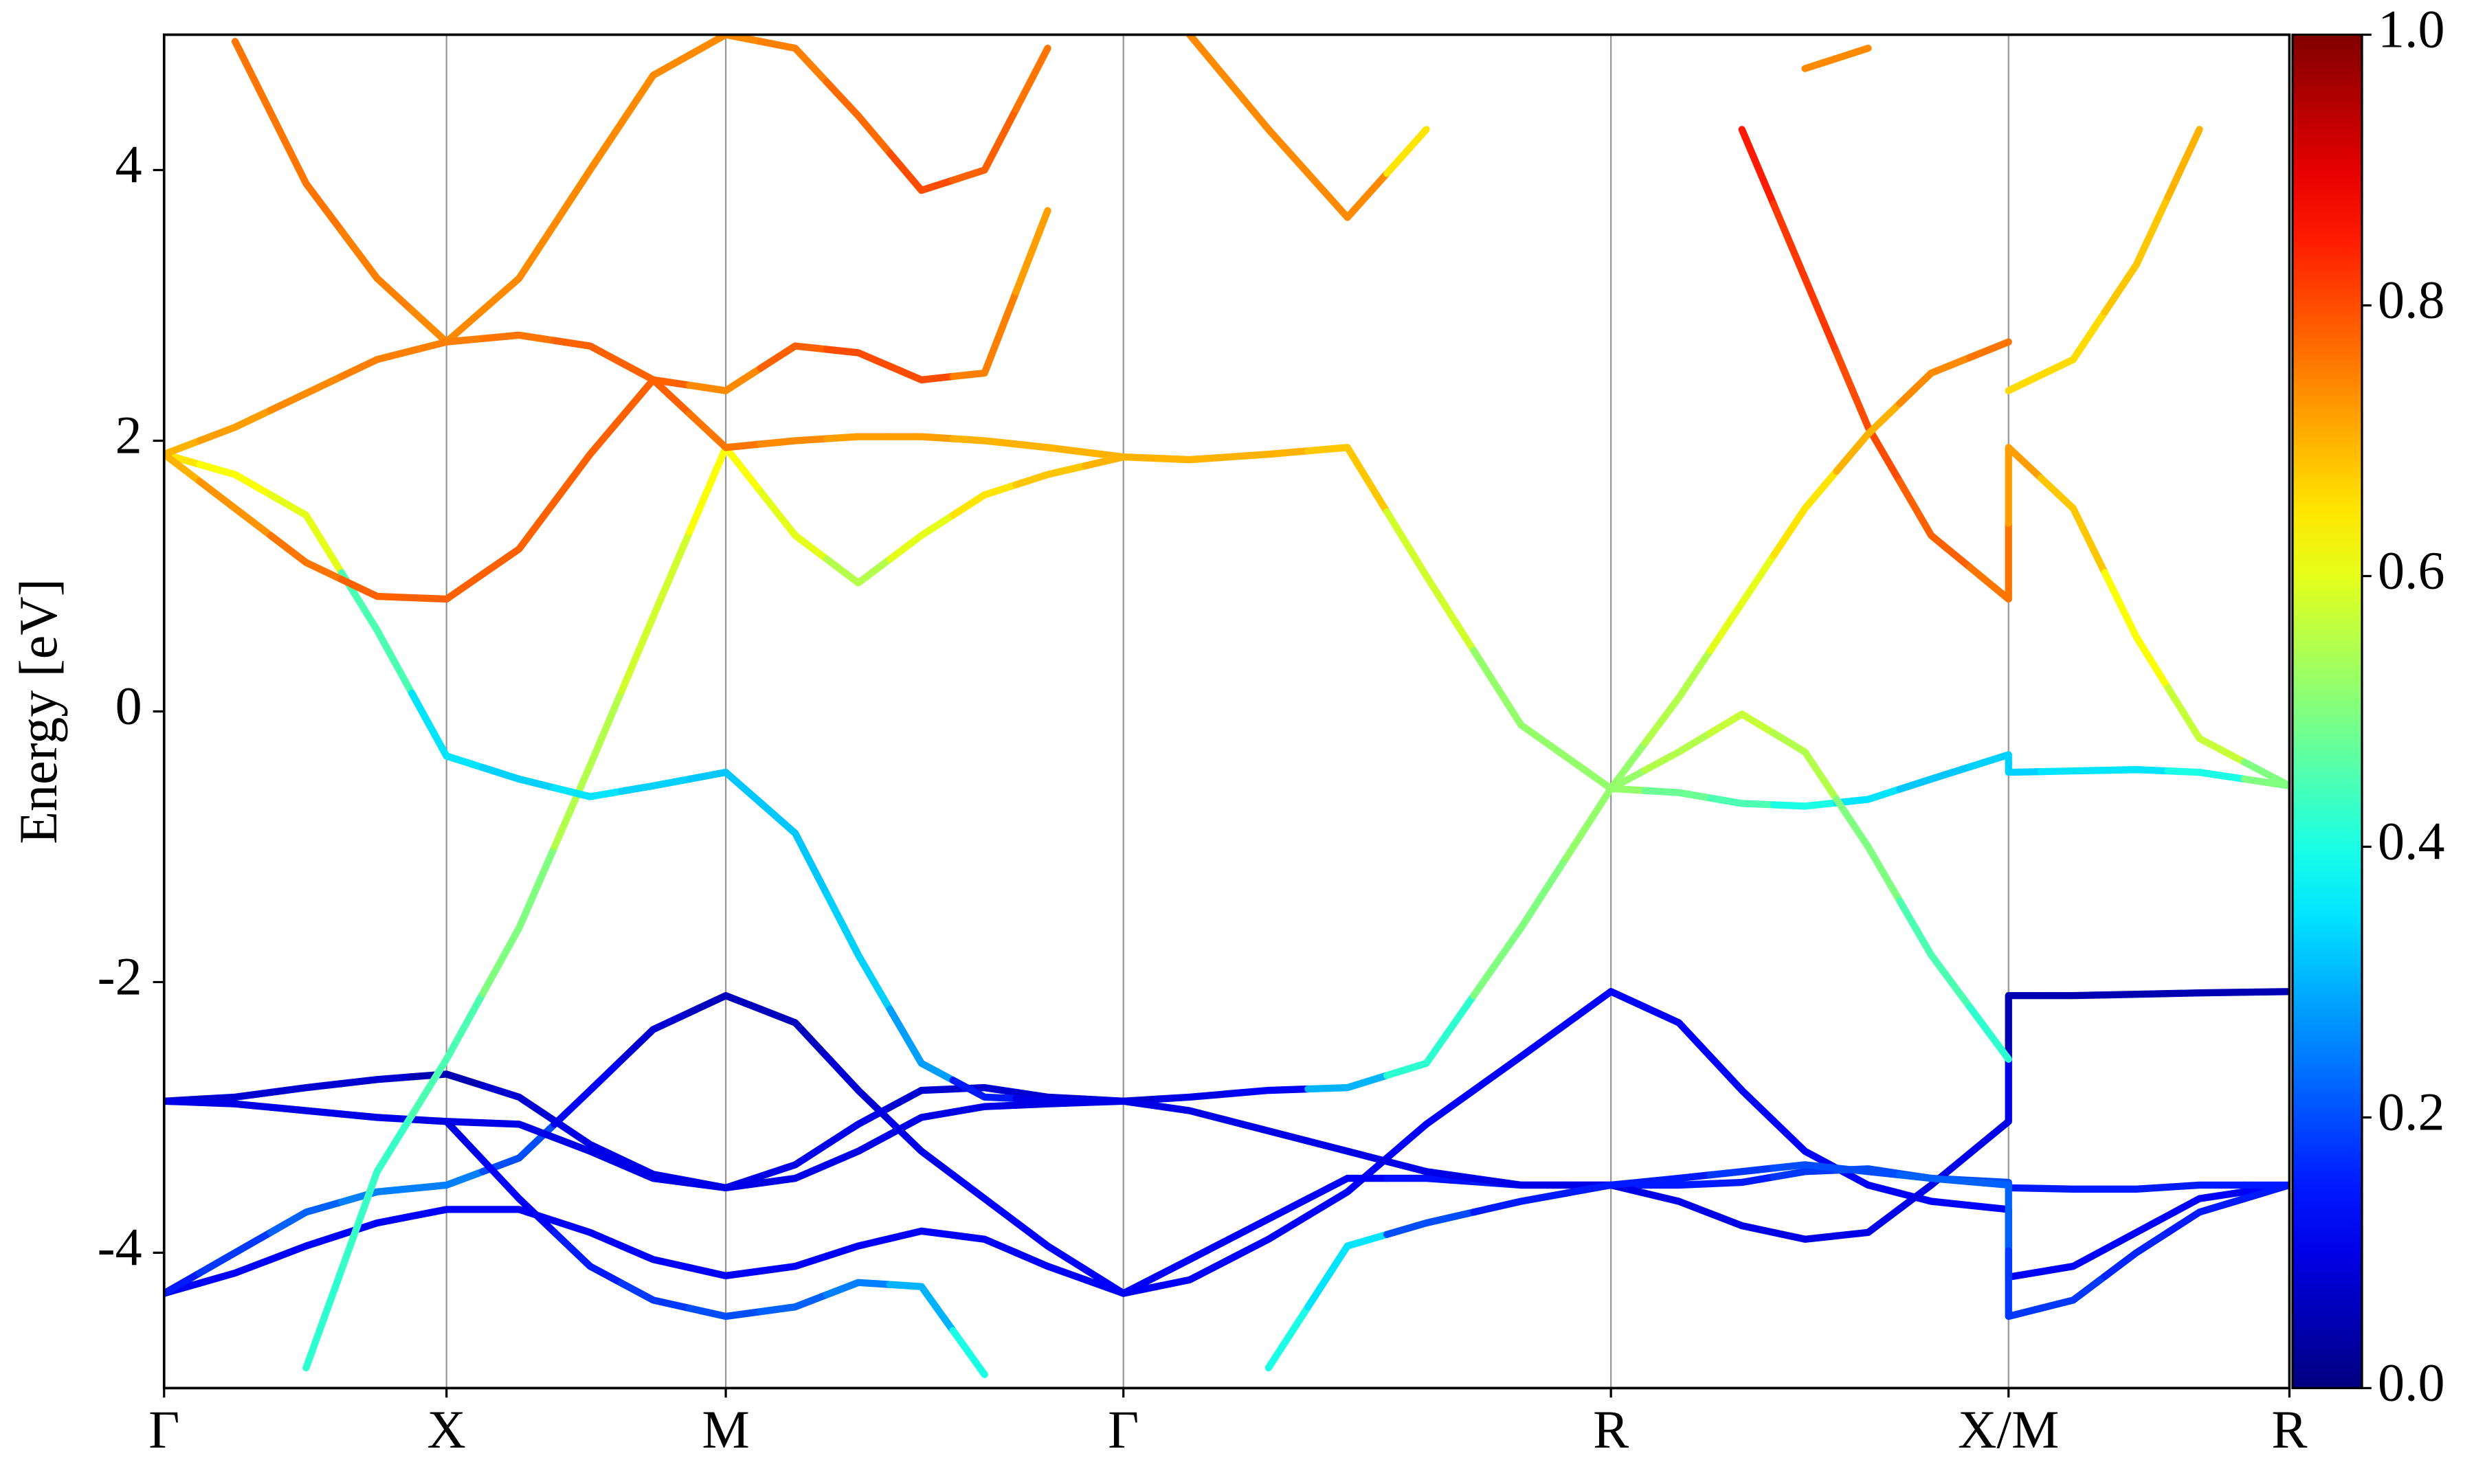  What do you see at coordinates (2411, 840) in the screenshot?
I see `colorbar-tick-label: 0.4` at bounding box center [2411, 840].